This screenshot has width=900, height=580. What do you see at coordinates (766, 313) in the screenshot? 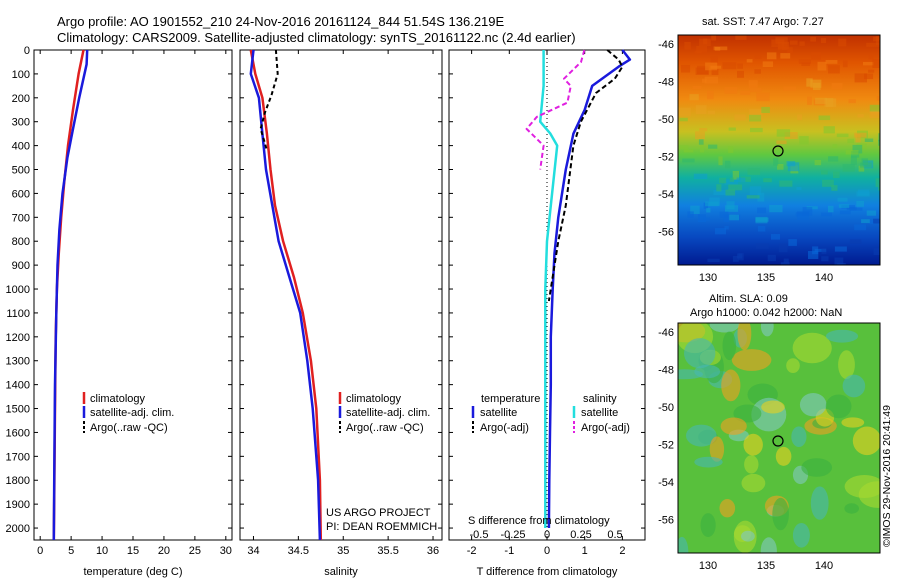
I see `sla-map-title-line2: Argo h1000: 0.042 h2000: NaN` at bounding box center [766, 313].